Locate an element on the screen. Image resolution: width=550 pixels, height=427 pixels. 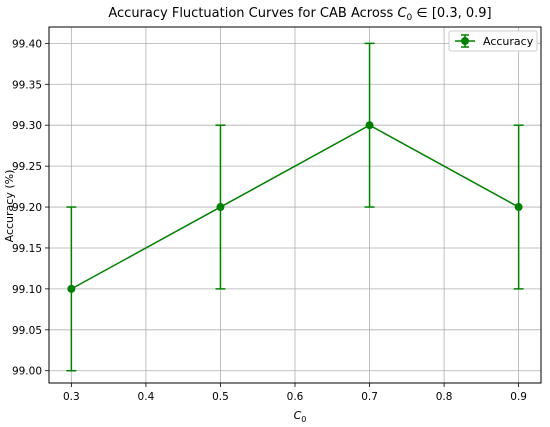
x-tick-label-4: 0.7 is located at coordinates (369, 397).